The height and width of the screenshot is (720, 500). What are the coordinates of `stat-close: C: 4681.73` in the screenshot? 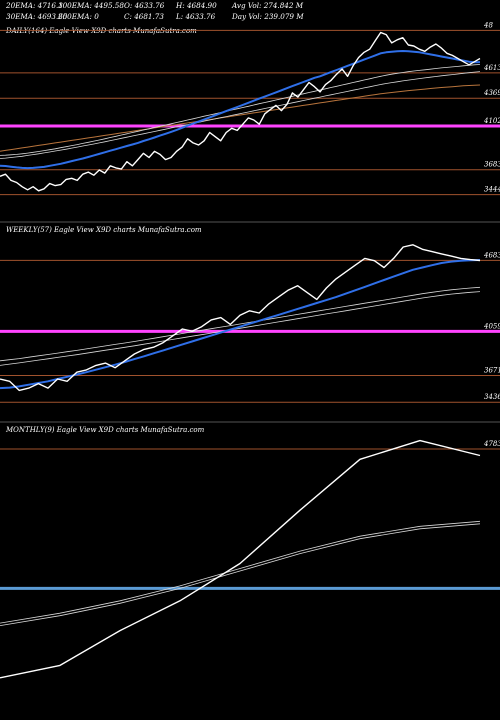 It's located at (144, 16).